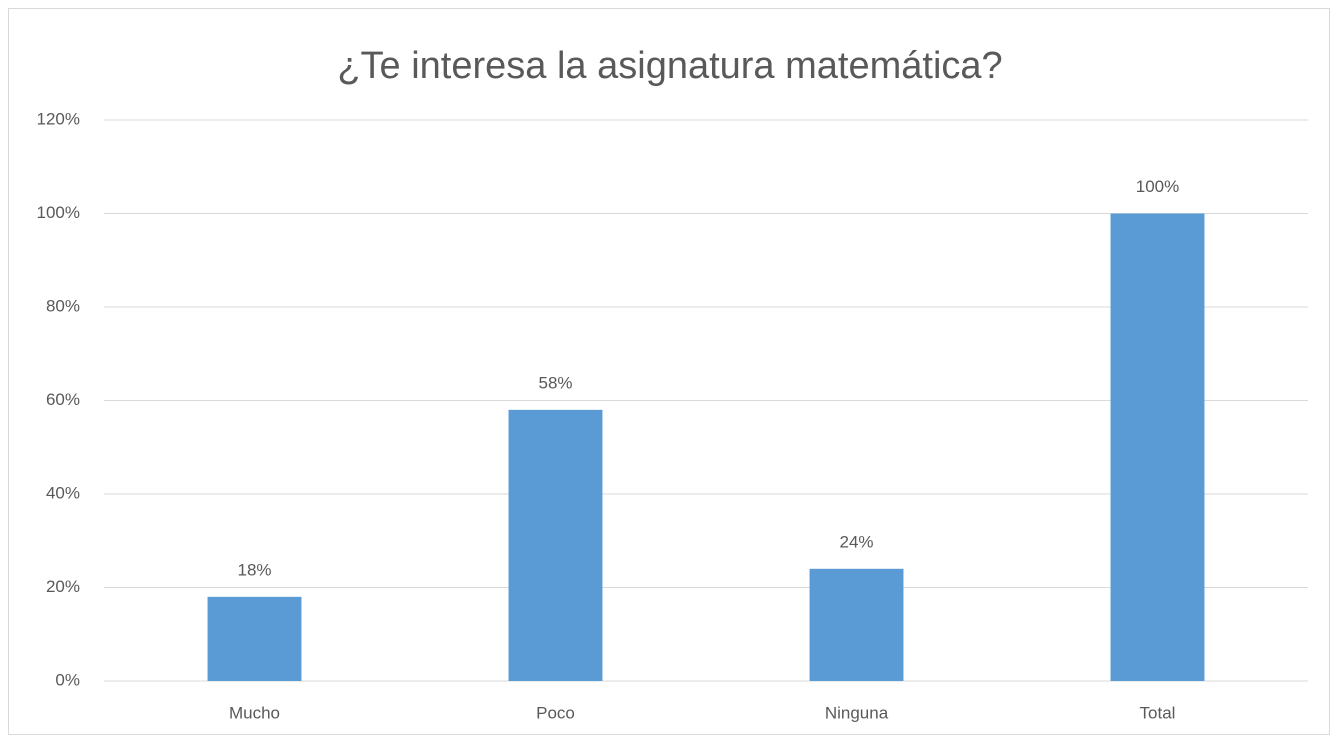  What do you see at coordinates (63, 492) in the screenshot?
I see `y-tick-label: 40%` at bounding box center [63, 492].